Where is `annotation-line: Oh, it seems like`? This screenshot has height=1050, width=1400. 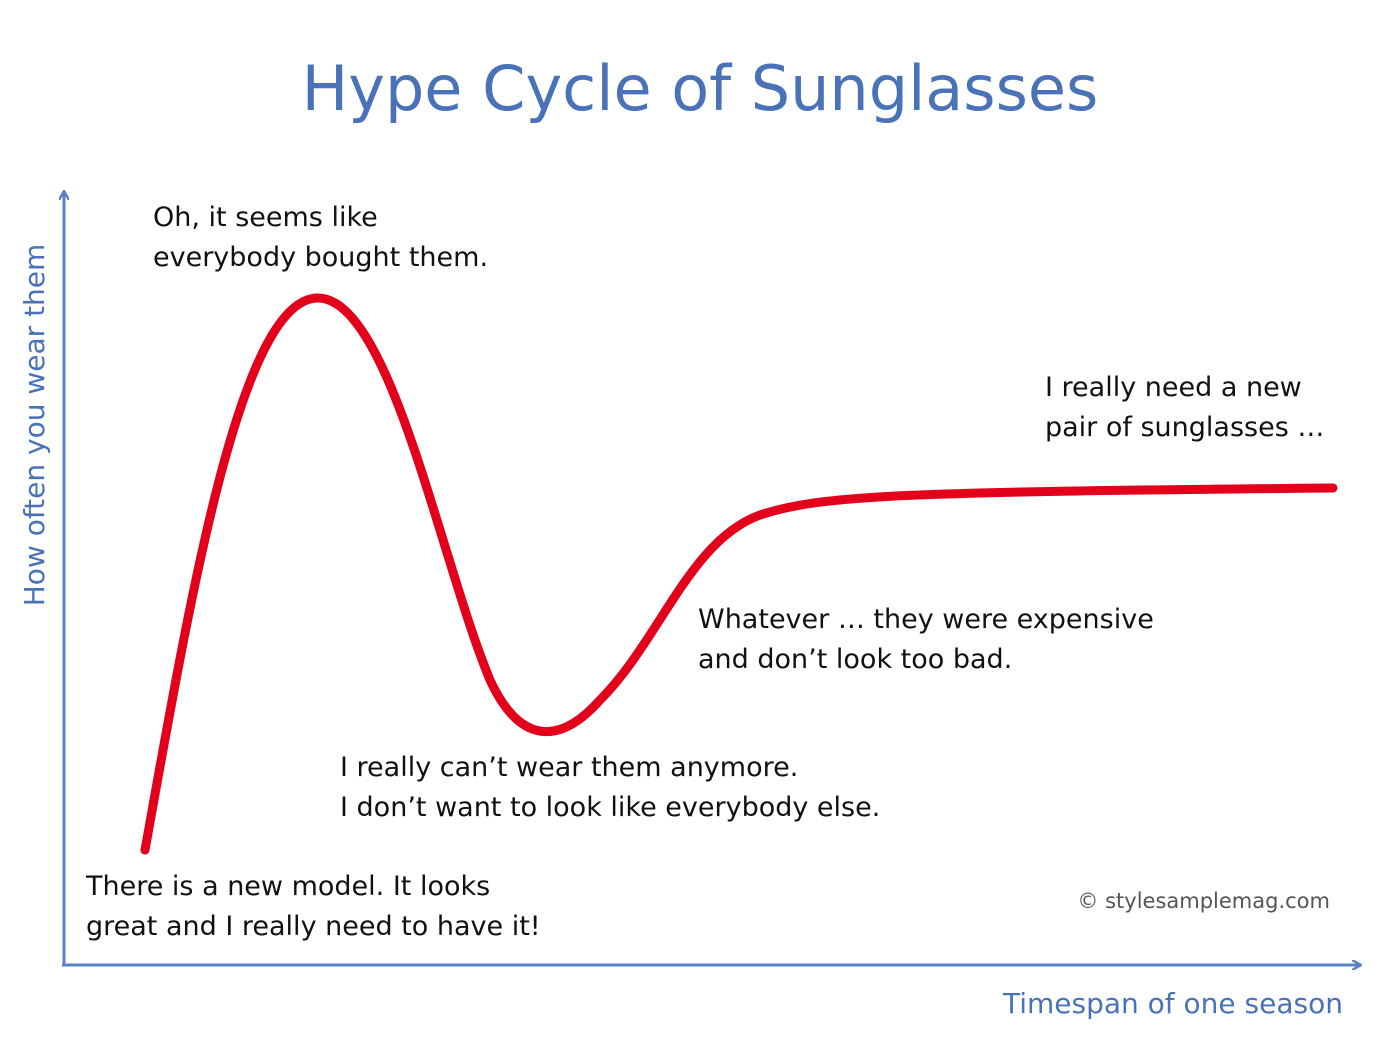 annotation-line: Oh, it seems like is located at coordinates (265, 217).